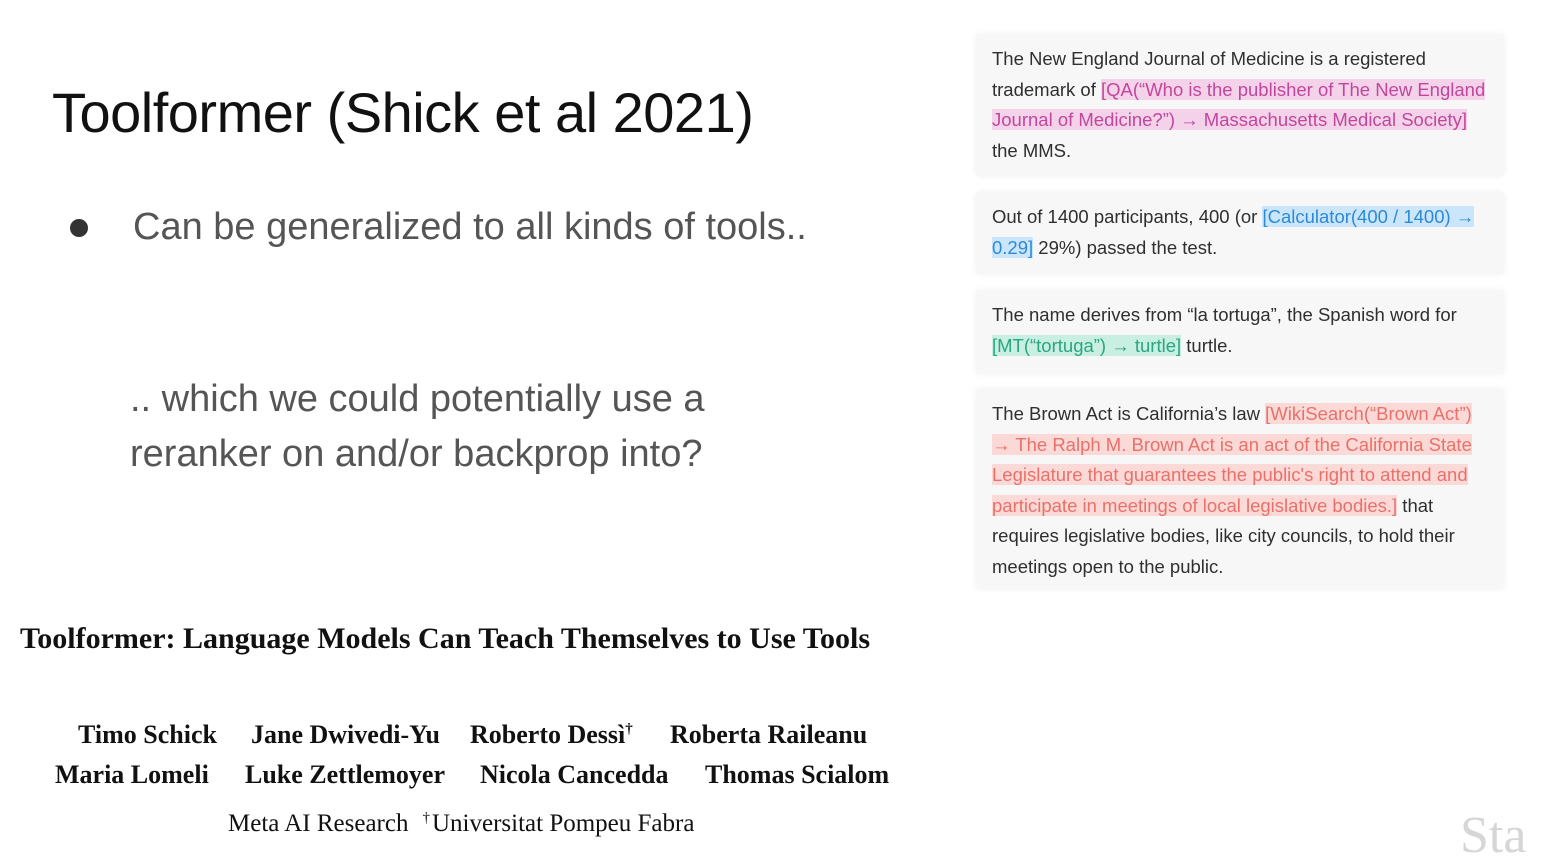  Describe the element at coordinates (417, 399) in the screenshot. I see `followup-line-1: .. which we could potentially use a` at that location.